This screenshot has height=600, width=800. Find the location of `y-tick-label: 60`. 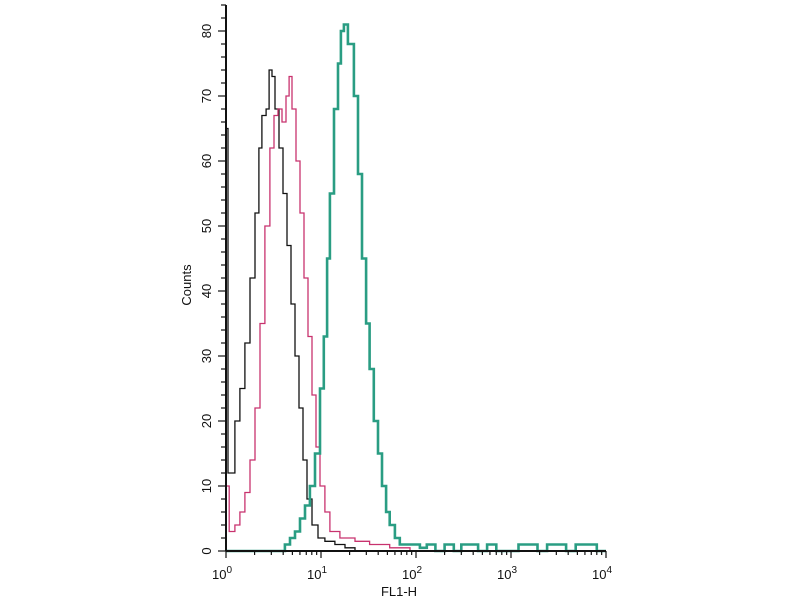

y-tick-label: 60 is located at coordinates (206, 161).